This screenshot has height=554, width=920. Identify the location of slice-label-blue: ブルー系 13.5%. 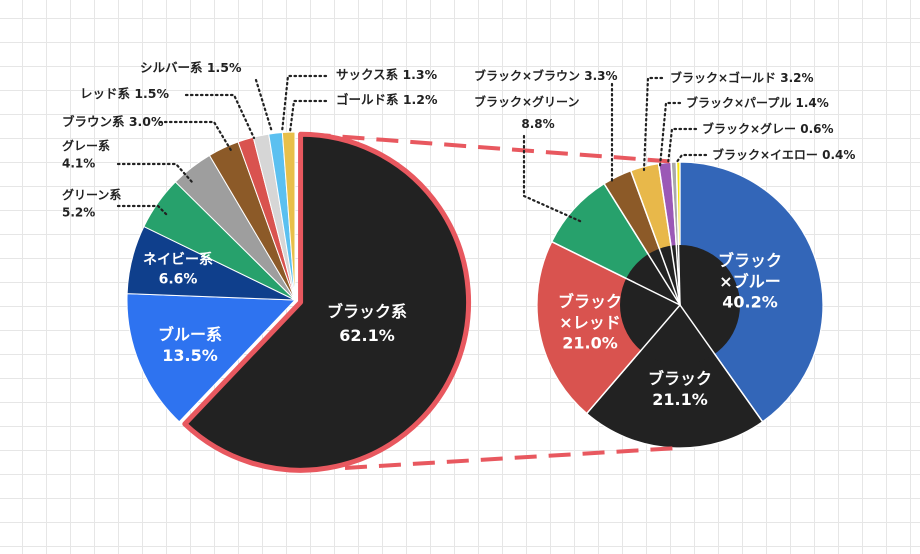
(190, 345).